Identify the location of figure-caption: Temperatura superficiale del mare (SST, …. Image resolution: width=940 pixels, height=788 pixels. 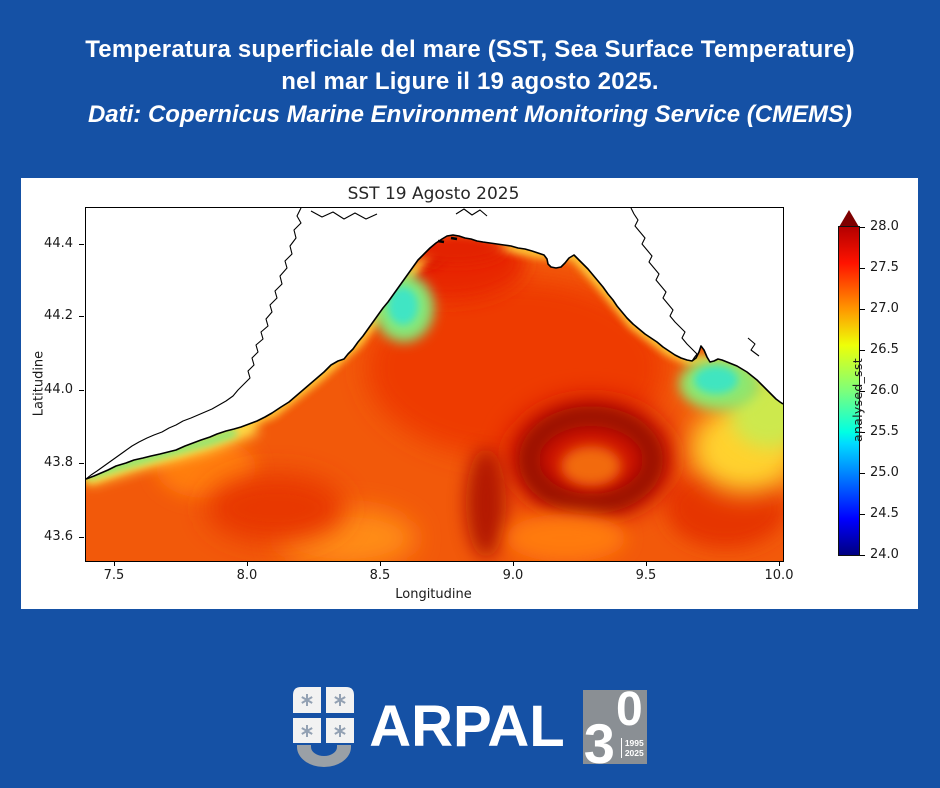
(470, 83).